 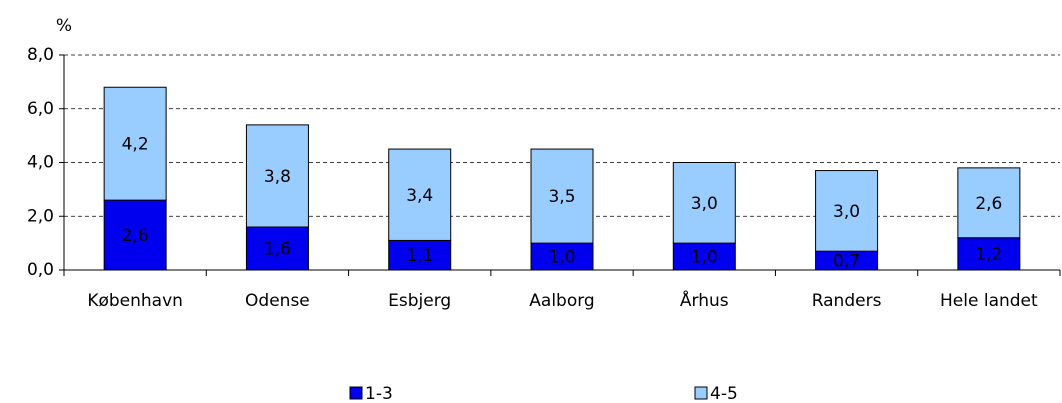 What do you see at coordinates (40, 55) in the screenshot?
I see `y-tick-label: 8,0` at bounding box center [40, 55].